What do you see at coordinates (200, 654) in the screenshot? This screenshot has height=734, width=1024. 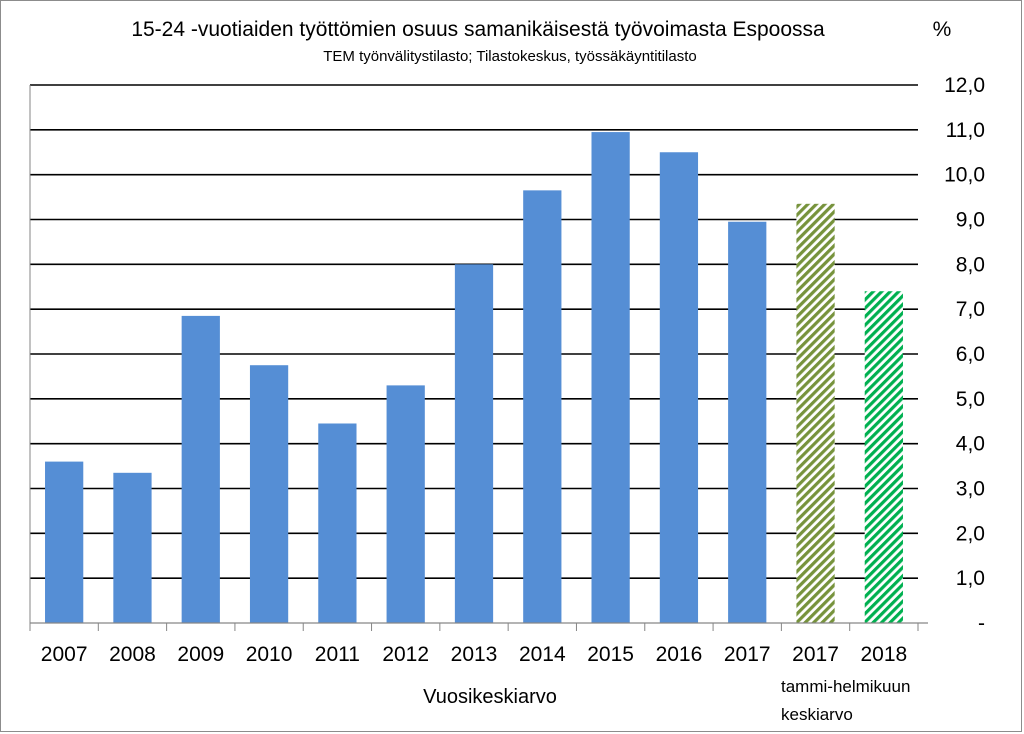 I see `x-tick-label: 2009` at bounding box center [200, 654].